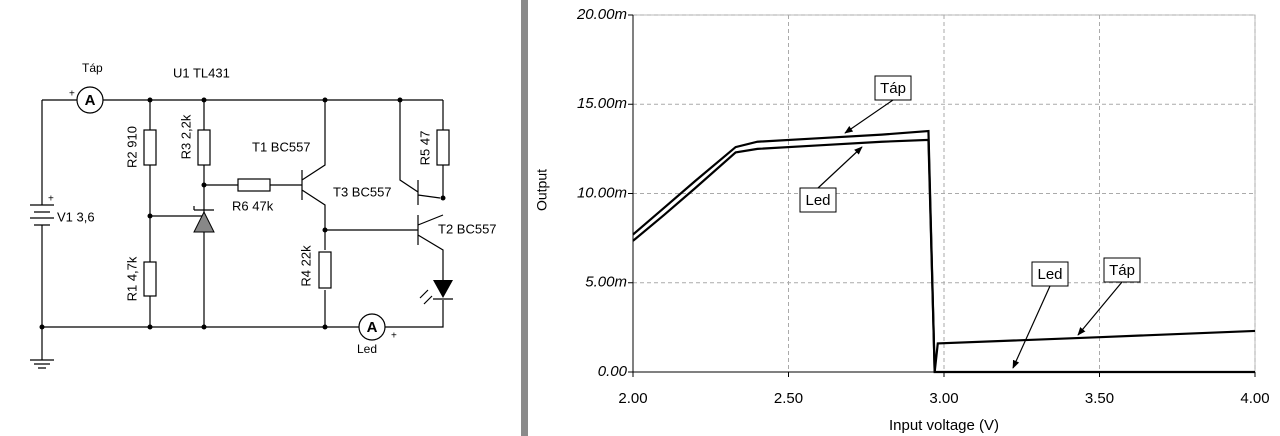 The height and width of the screenshot is (436, 1280). Describe the element at coordinates (443, 289) in the screenshot. I see `led` at that location.